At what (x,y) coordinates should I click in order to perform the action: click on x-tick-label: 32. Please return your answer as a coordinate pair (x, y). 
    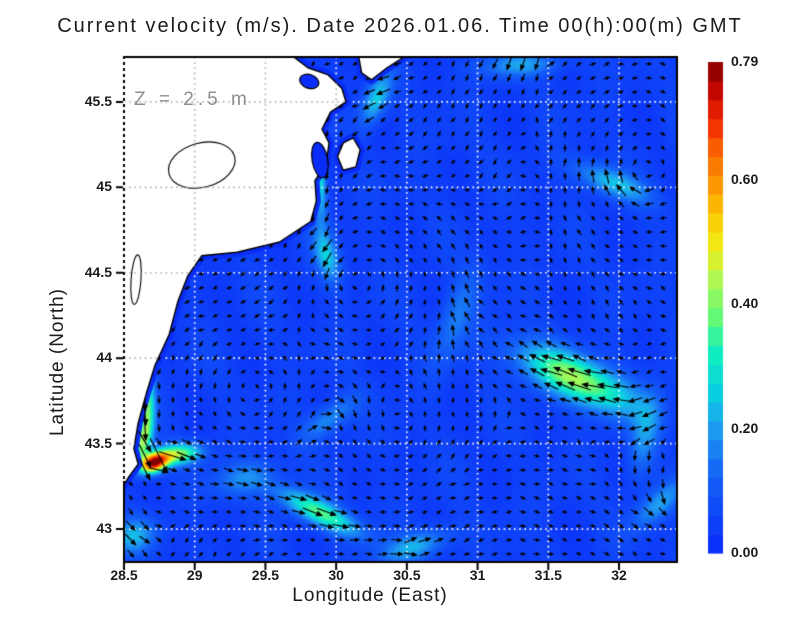
    Looking at the image, I should click on (619, 575).